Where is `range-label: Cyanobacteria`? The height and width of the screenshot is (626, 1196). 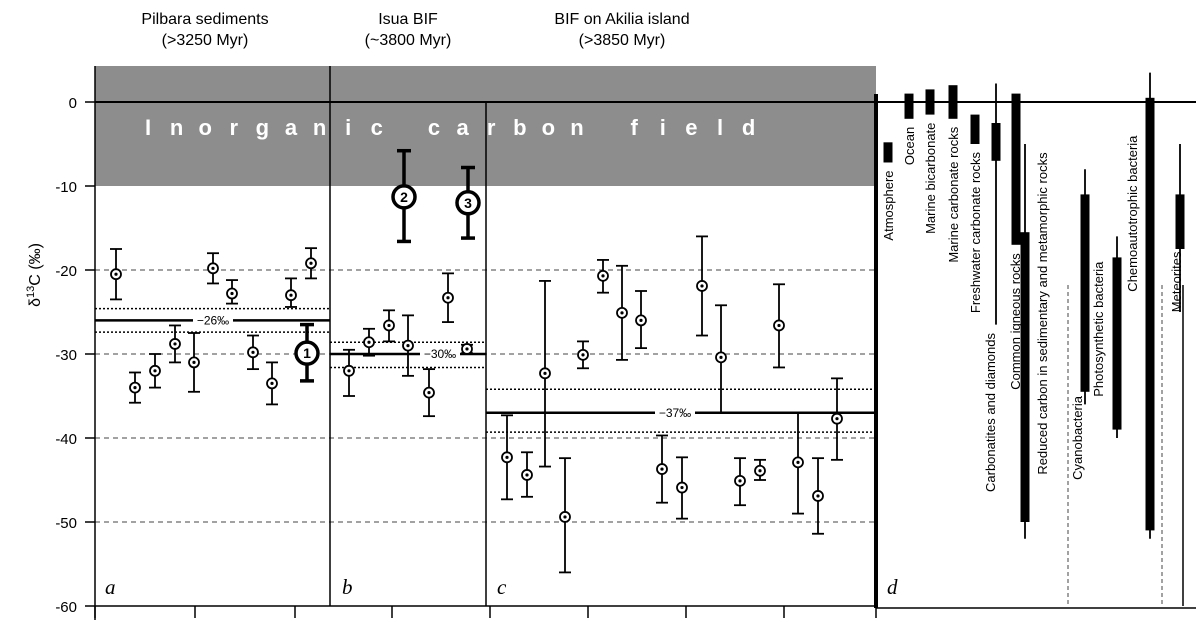
range-label: Cyanobacteria is located at coordinates (1077, 437).